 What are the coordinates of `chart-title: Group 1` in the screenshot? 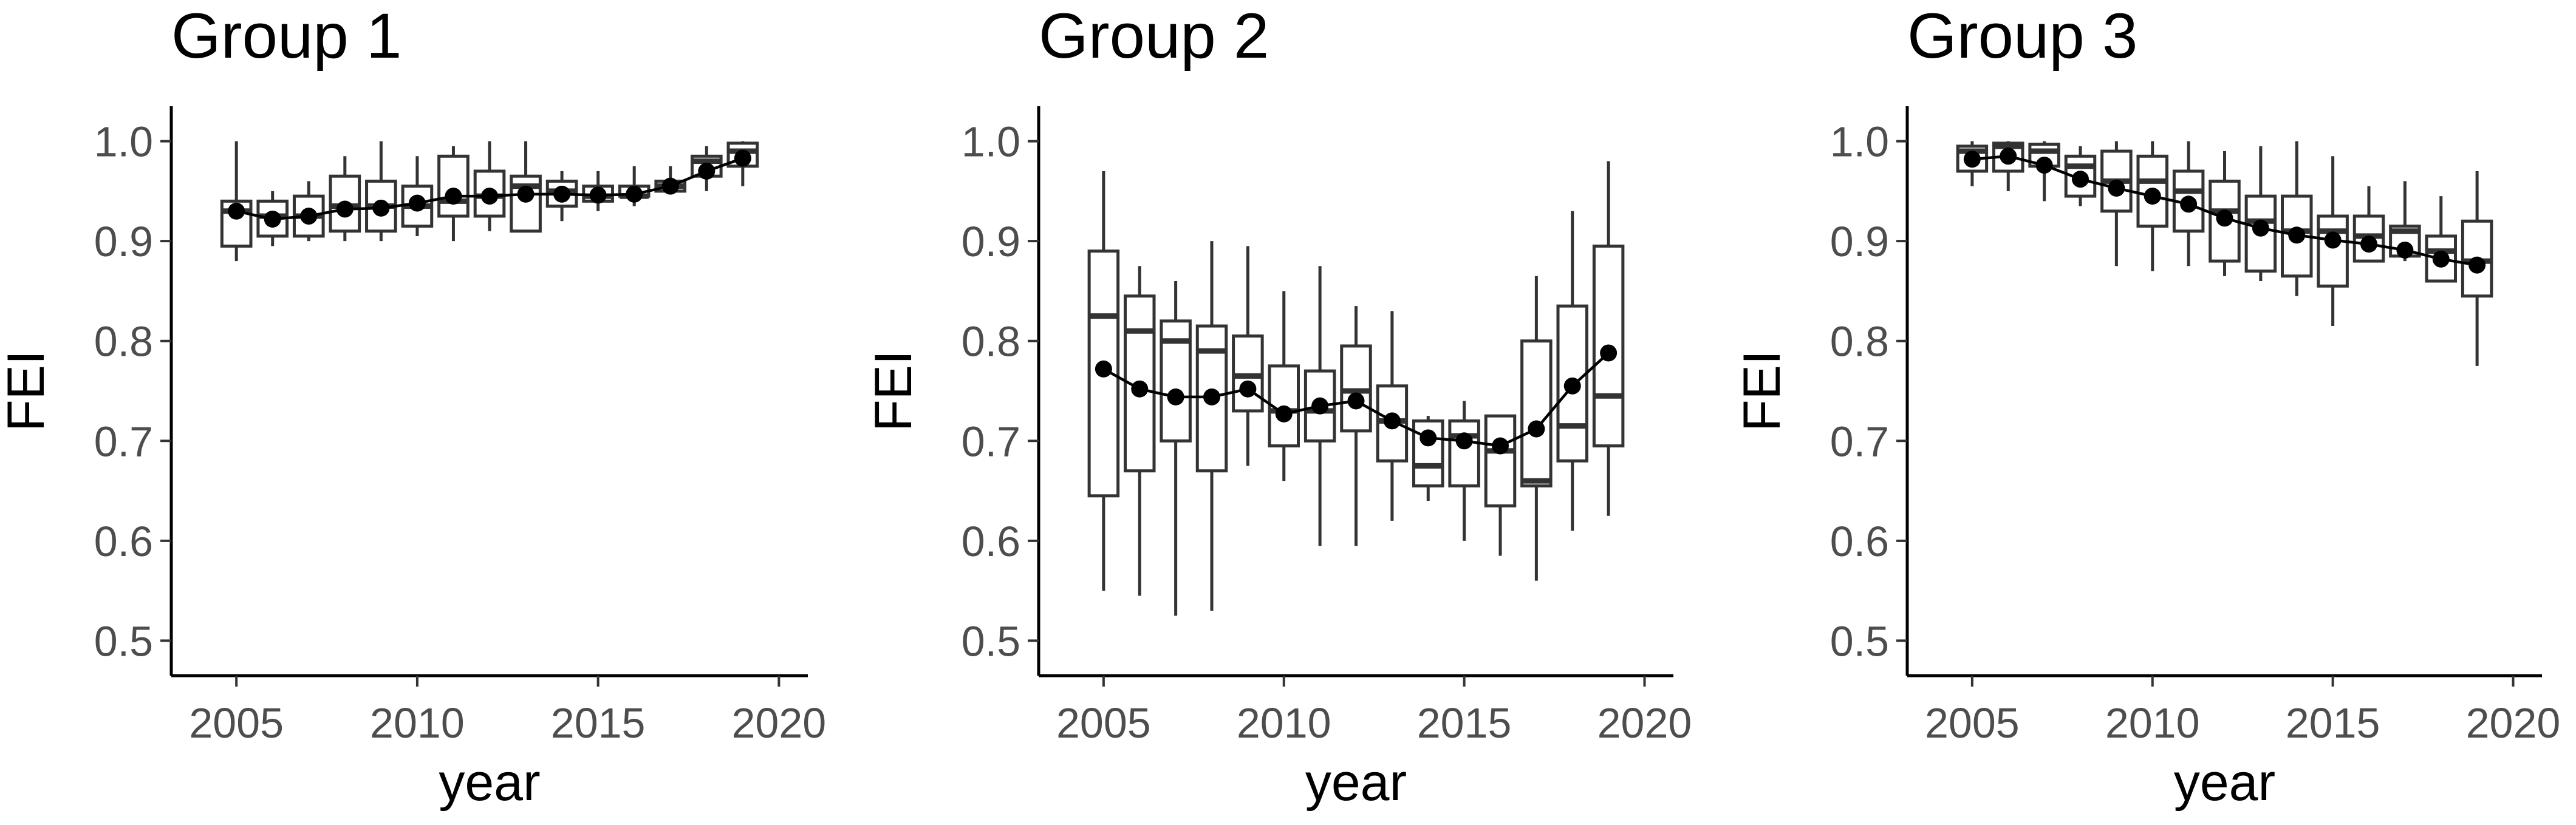 It's located at (286, 36).